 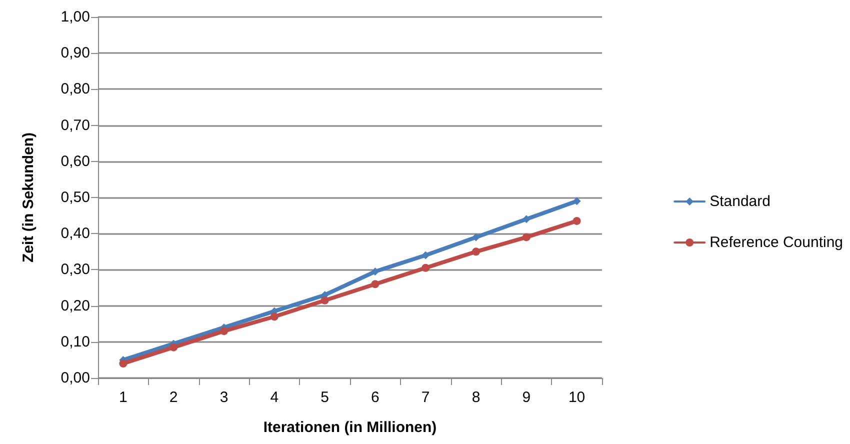 I want to click on y-tick-label: 0,60, so click(x=75, y=161).